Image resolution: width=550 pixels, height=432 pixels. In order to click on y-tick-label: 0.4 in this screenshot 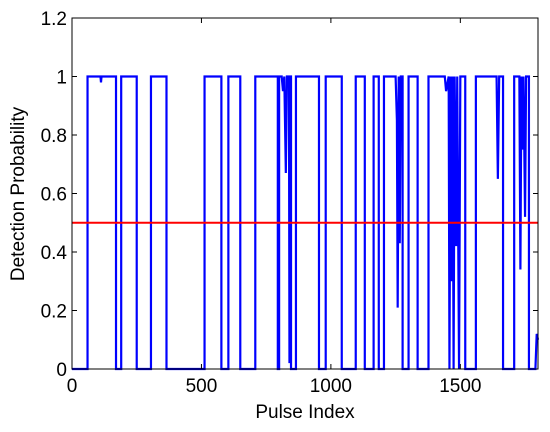, I will do `click(54, 253)`.